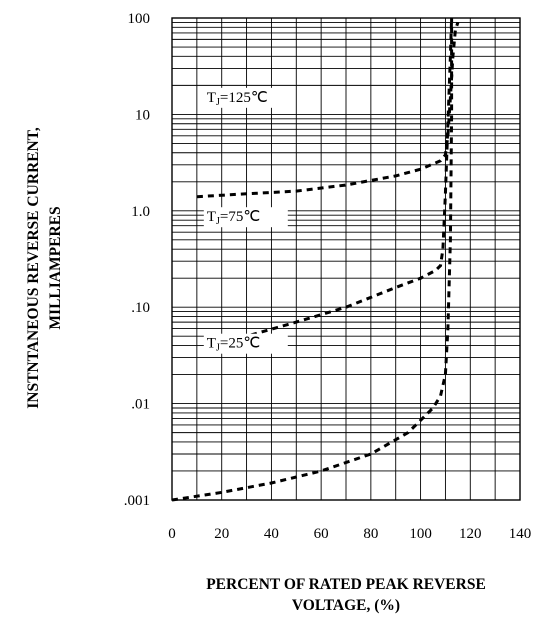 The height and width of the screenshot is (622, 549). What do you see at coordinates (470, 534) in the screenshot?
I see `x-tick-label: 120` at bounding box center [470, 534].